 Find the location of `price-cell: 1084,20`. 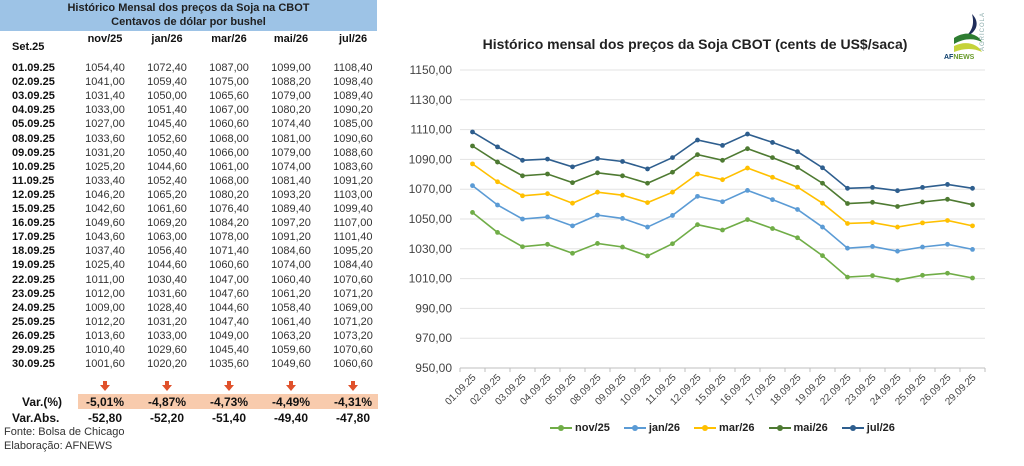

price-cell: 1084,20 is located at coordinates (229, 223).